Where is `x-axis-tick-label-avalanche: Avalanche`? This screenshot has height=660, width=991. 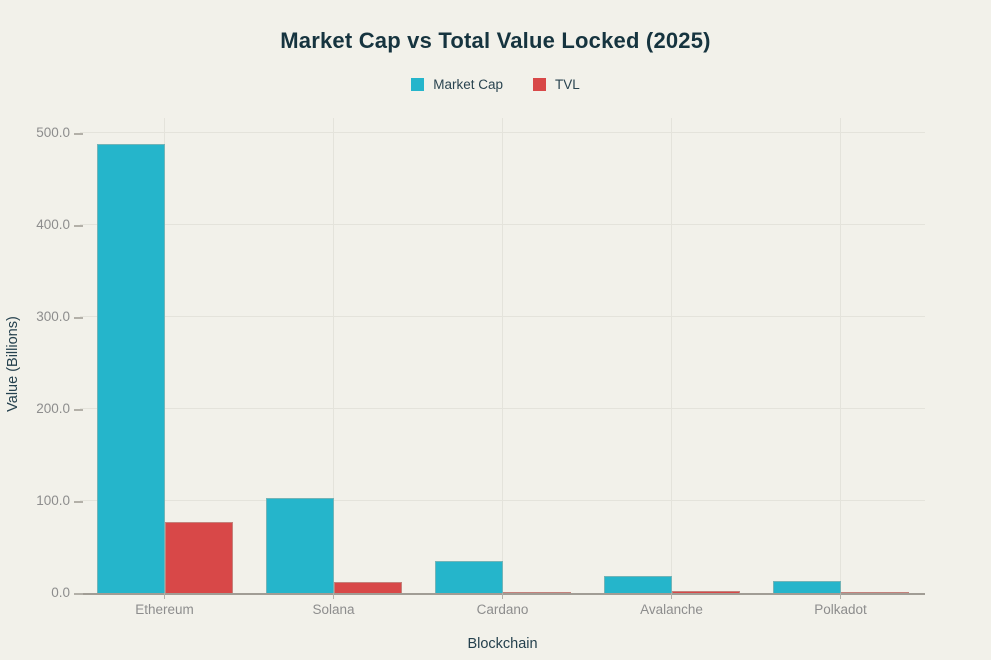 x-axis-tick-label-avalanche: Avalanche is located at coordinates (671, 609).